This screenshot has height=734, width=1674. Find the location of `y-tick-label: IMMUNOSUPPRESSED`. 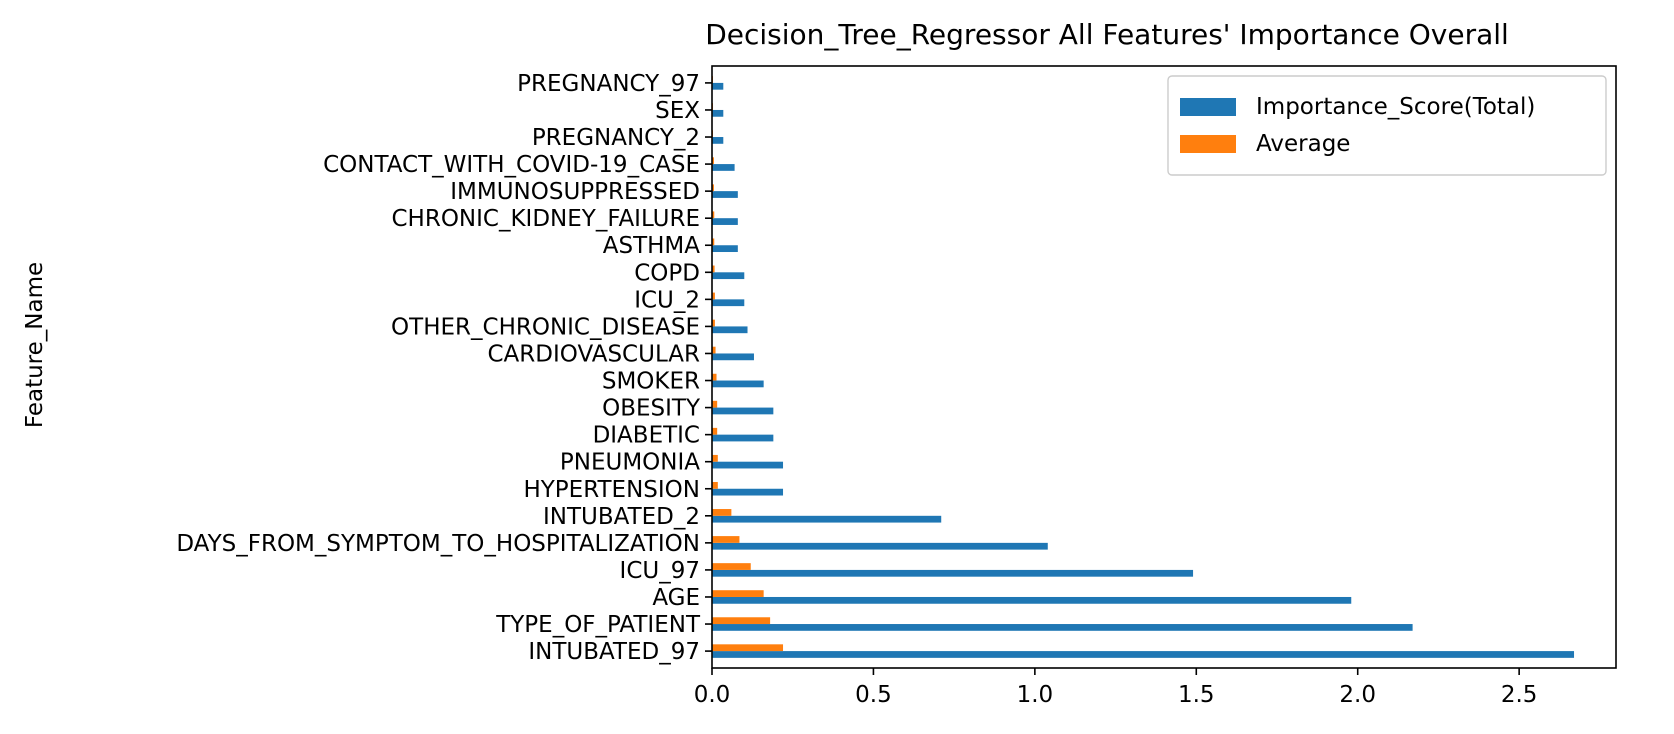

y-tick-label: IMMUNOSUPPRESSED is located at coordinates (575, 192).